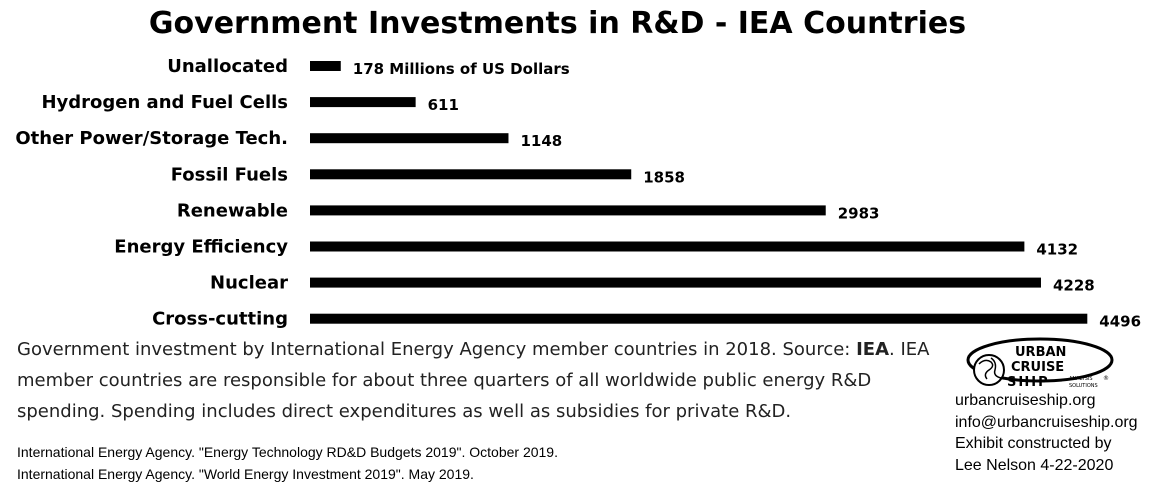 The image size is (1175, 496). I want to click on category-label: Hydrogen and Fuel Cells, so click(164, 102).